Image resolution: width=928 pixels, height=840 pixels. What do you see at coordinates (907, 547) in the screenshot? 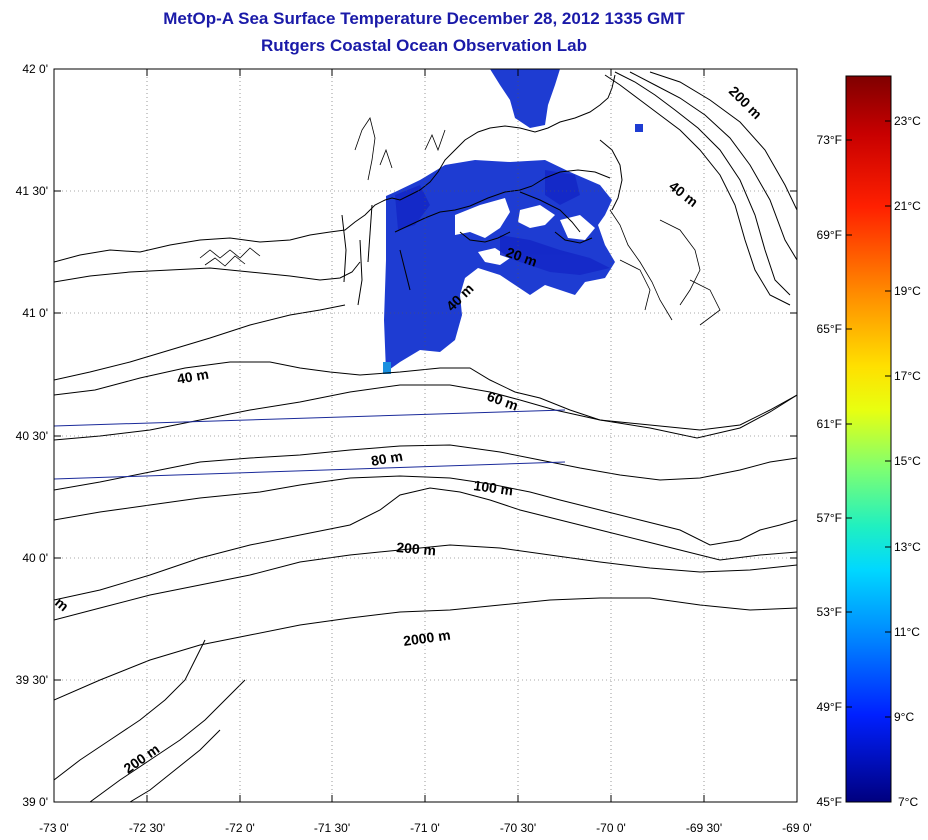
I see `colorbar-c-label: 13°C` at bounding box center [907, 547].